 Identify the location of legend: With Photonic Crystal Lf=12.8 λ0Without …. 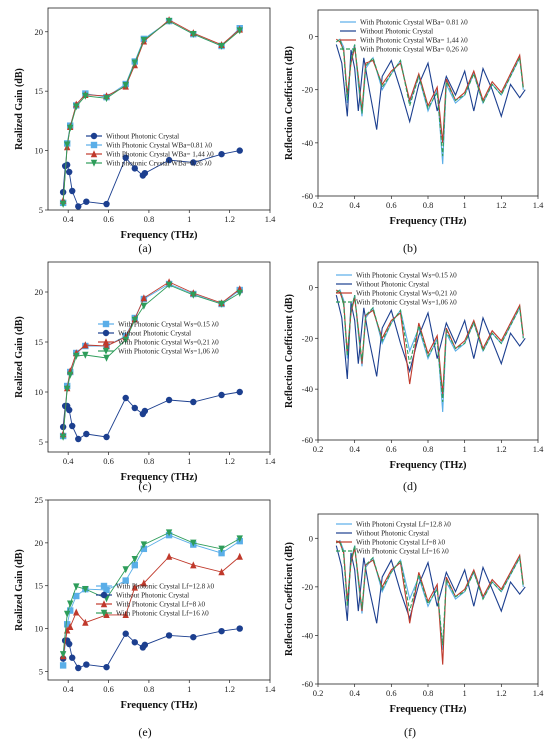
(155, 600).